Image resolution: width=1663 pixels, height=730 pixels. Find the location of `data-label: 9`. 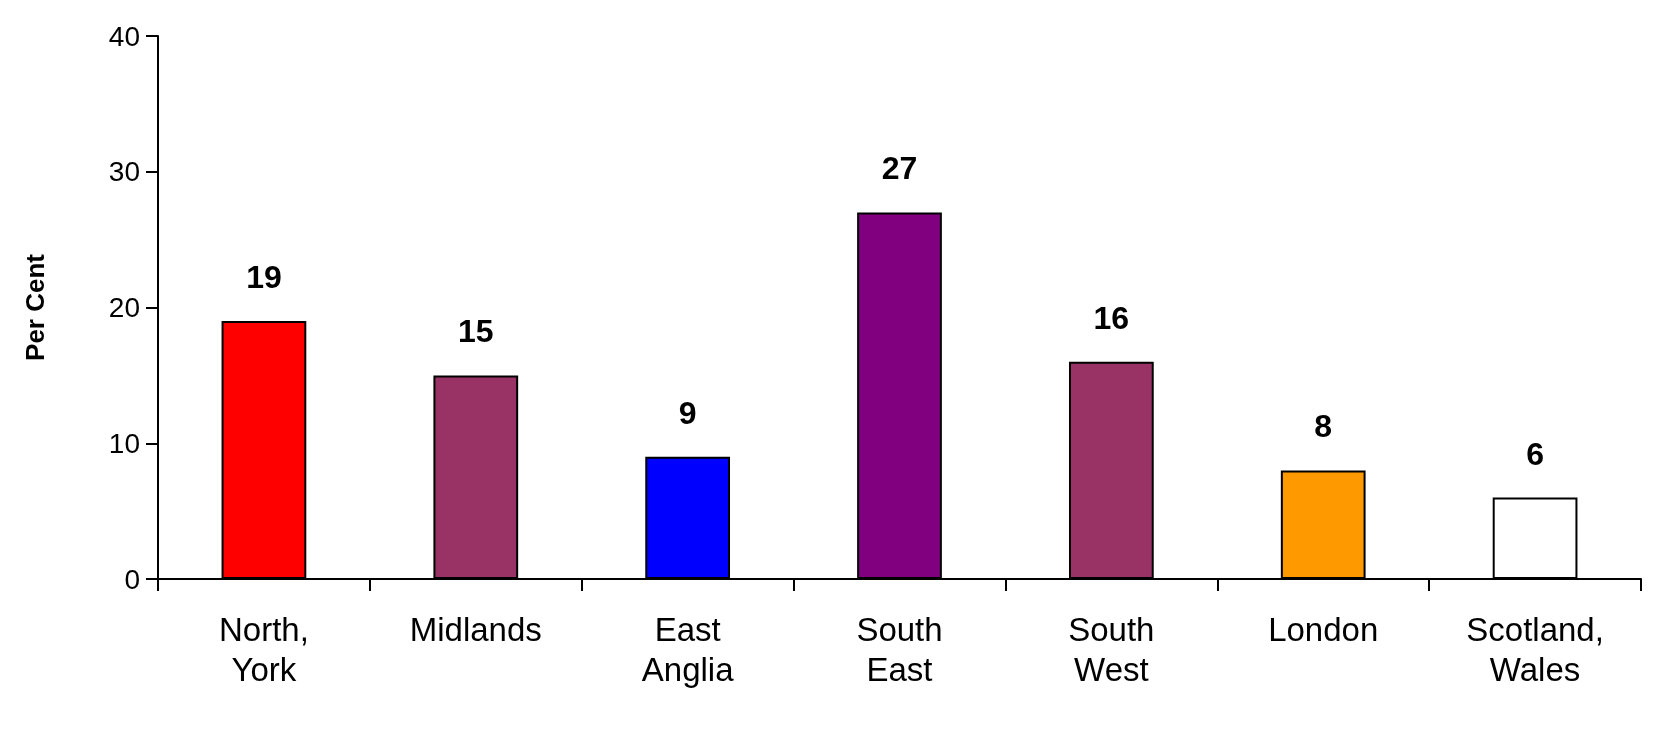

data-label: 9 is located at coordinates (687, 412).